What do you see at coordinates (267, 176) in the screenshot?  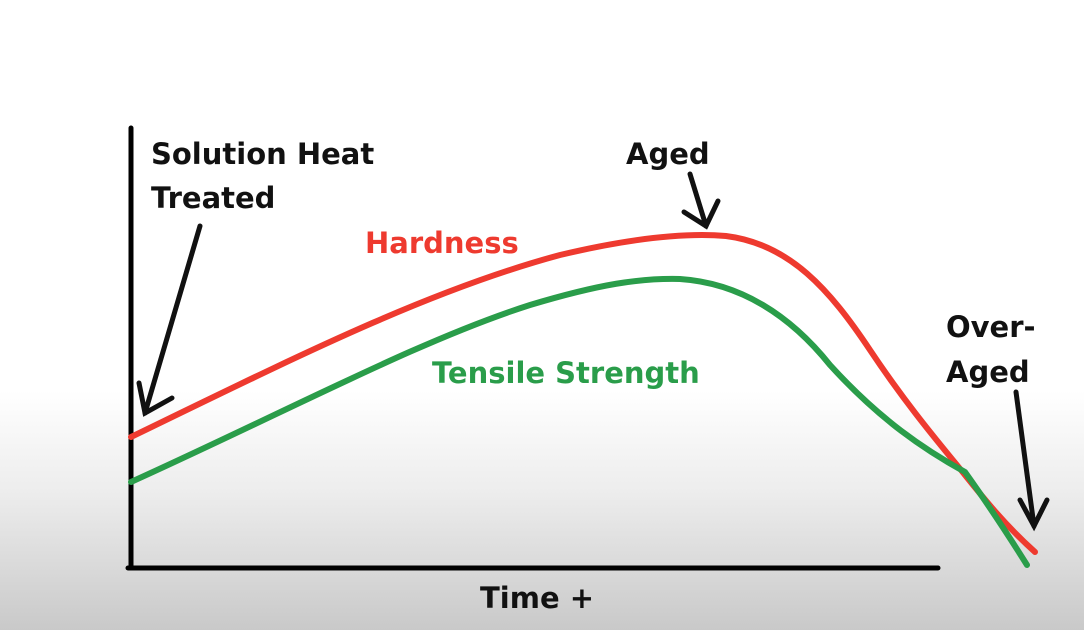 I see `solution-heat-treated-label: Solution Heat Treated` at bounding box center [267, 176].